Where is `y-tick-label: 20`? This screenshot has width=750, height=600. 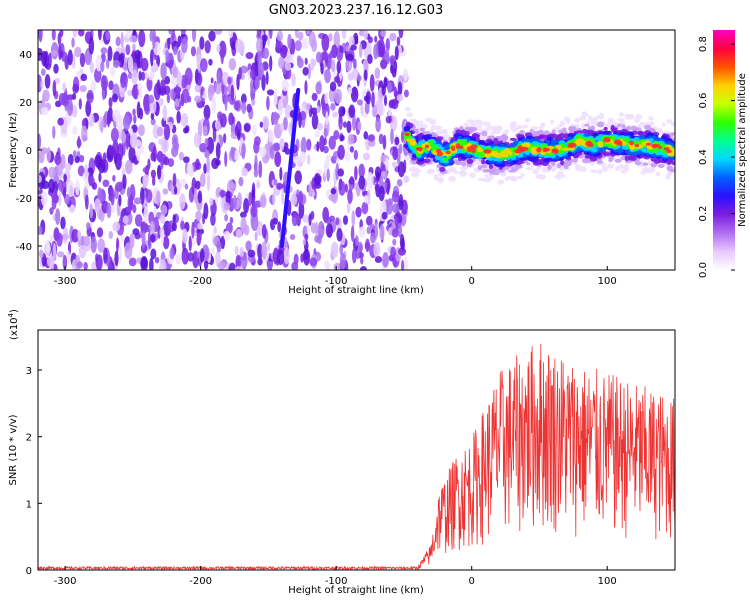 y-tick-label: 20 is located at coordinates (25, 103).